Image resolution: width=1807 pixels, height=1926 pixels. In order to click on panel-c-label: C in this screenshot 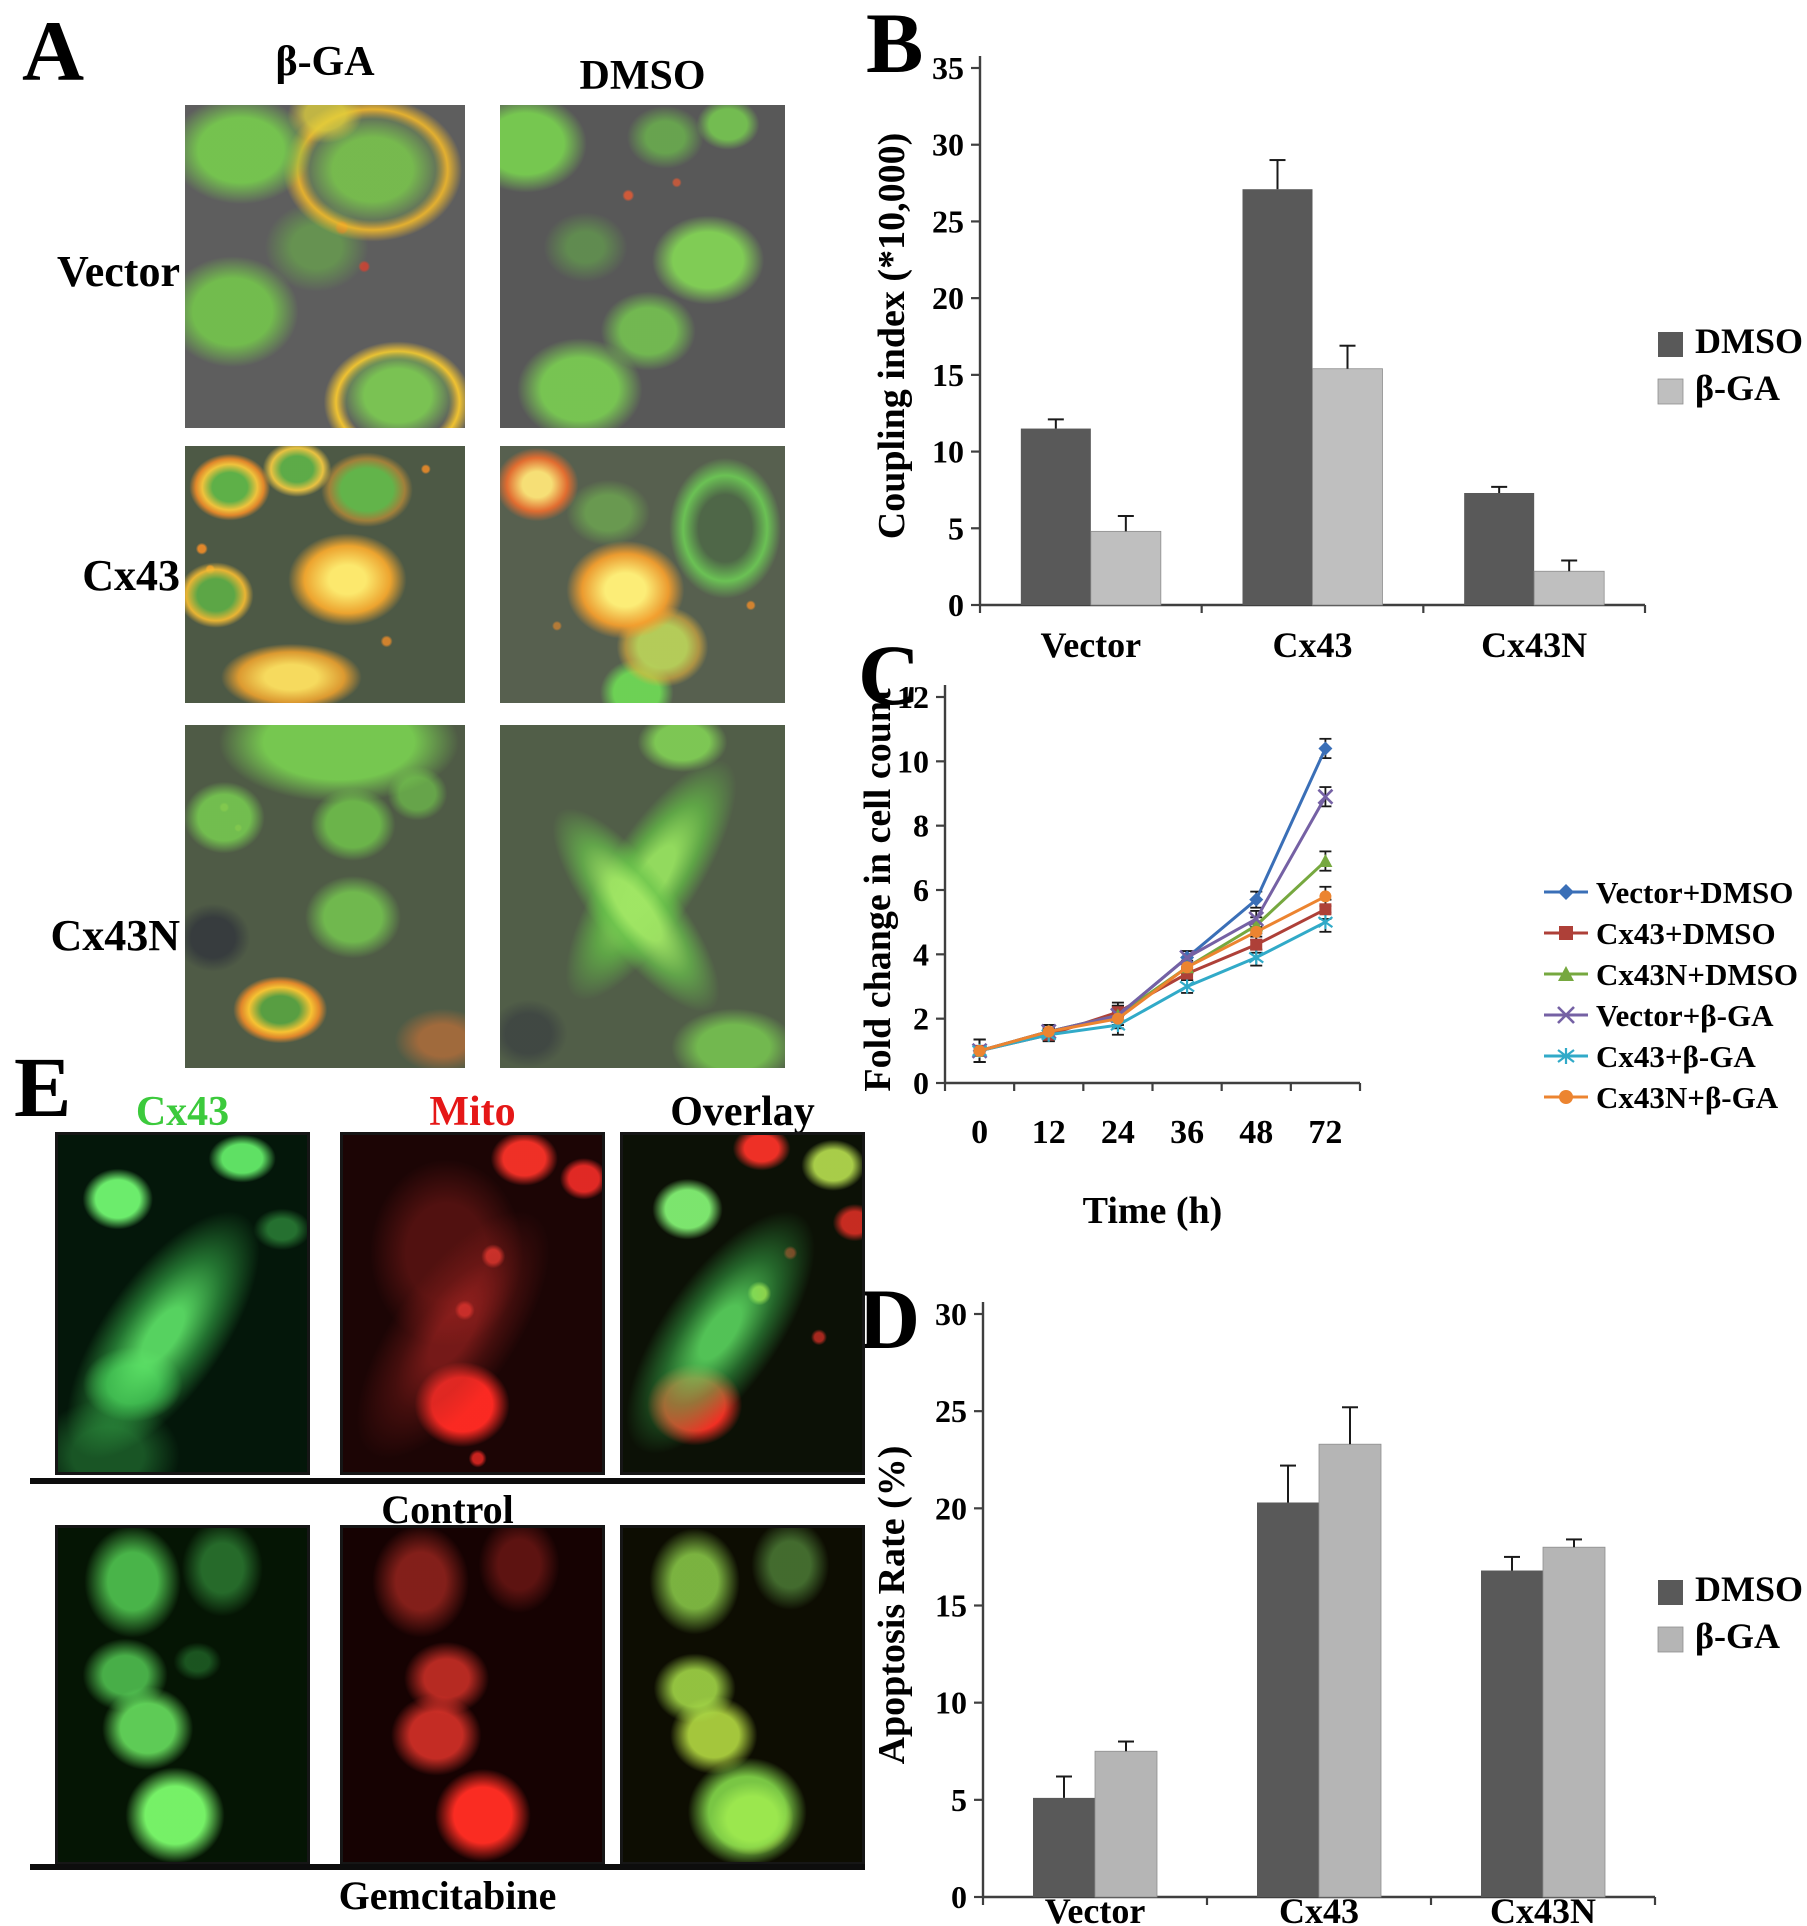, I will do `click(889, 675)`.